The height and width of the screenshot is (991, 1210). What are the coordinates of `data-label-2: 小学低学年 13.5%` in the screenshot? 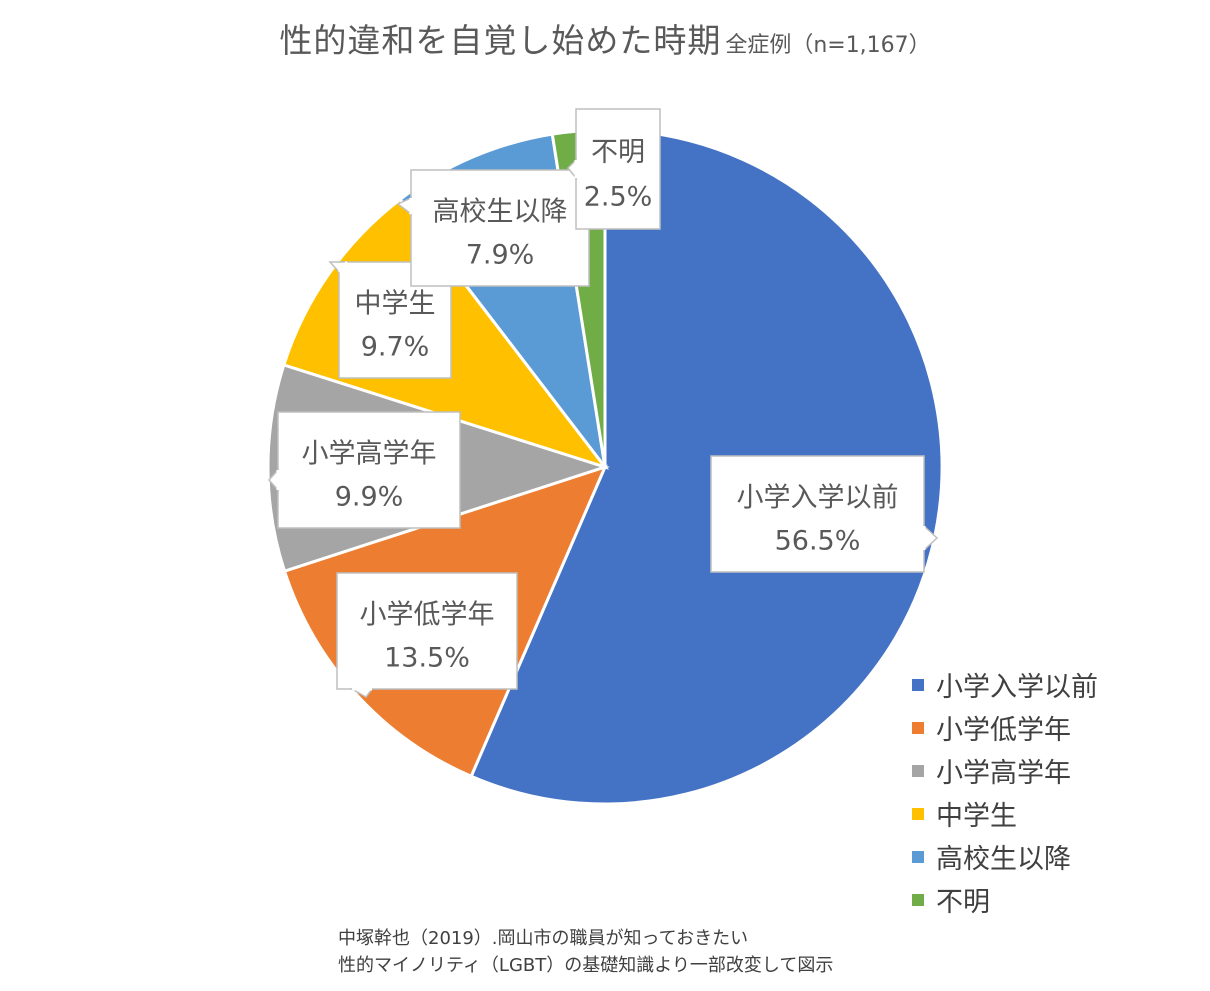 It's located at (427, 635).